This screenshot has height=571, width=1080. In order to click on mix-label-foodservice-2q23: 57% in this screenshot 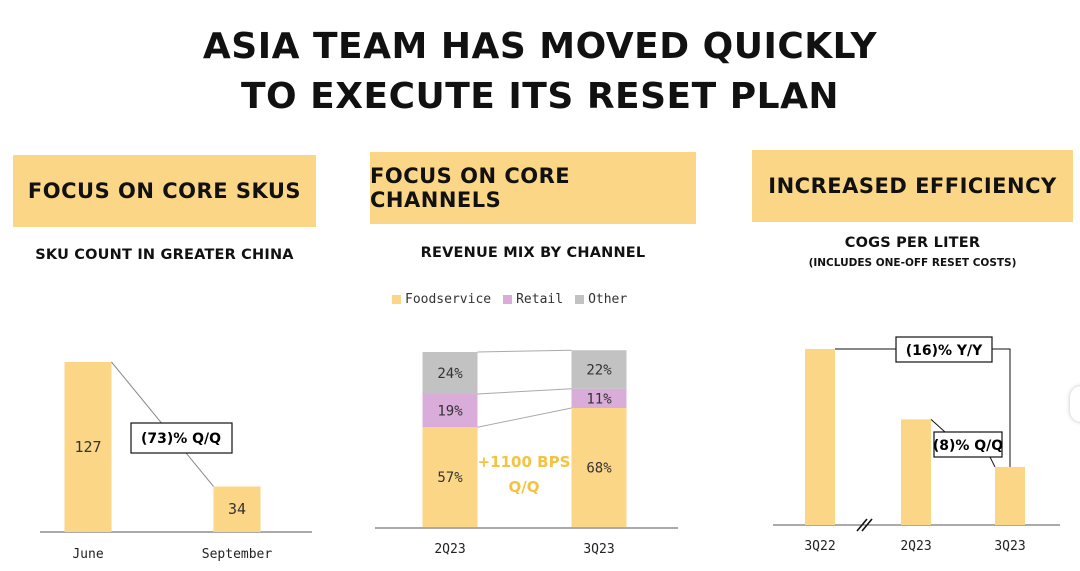, I will do `click(450, 478)`.